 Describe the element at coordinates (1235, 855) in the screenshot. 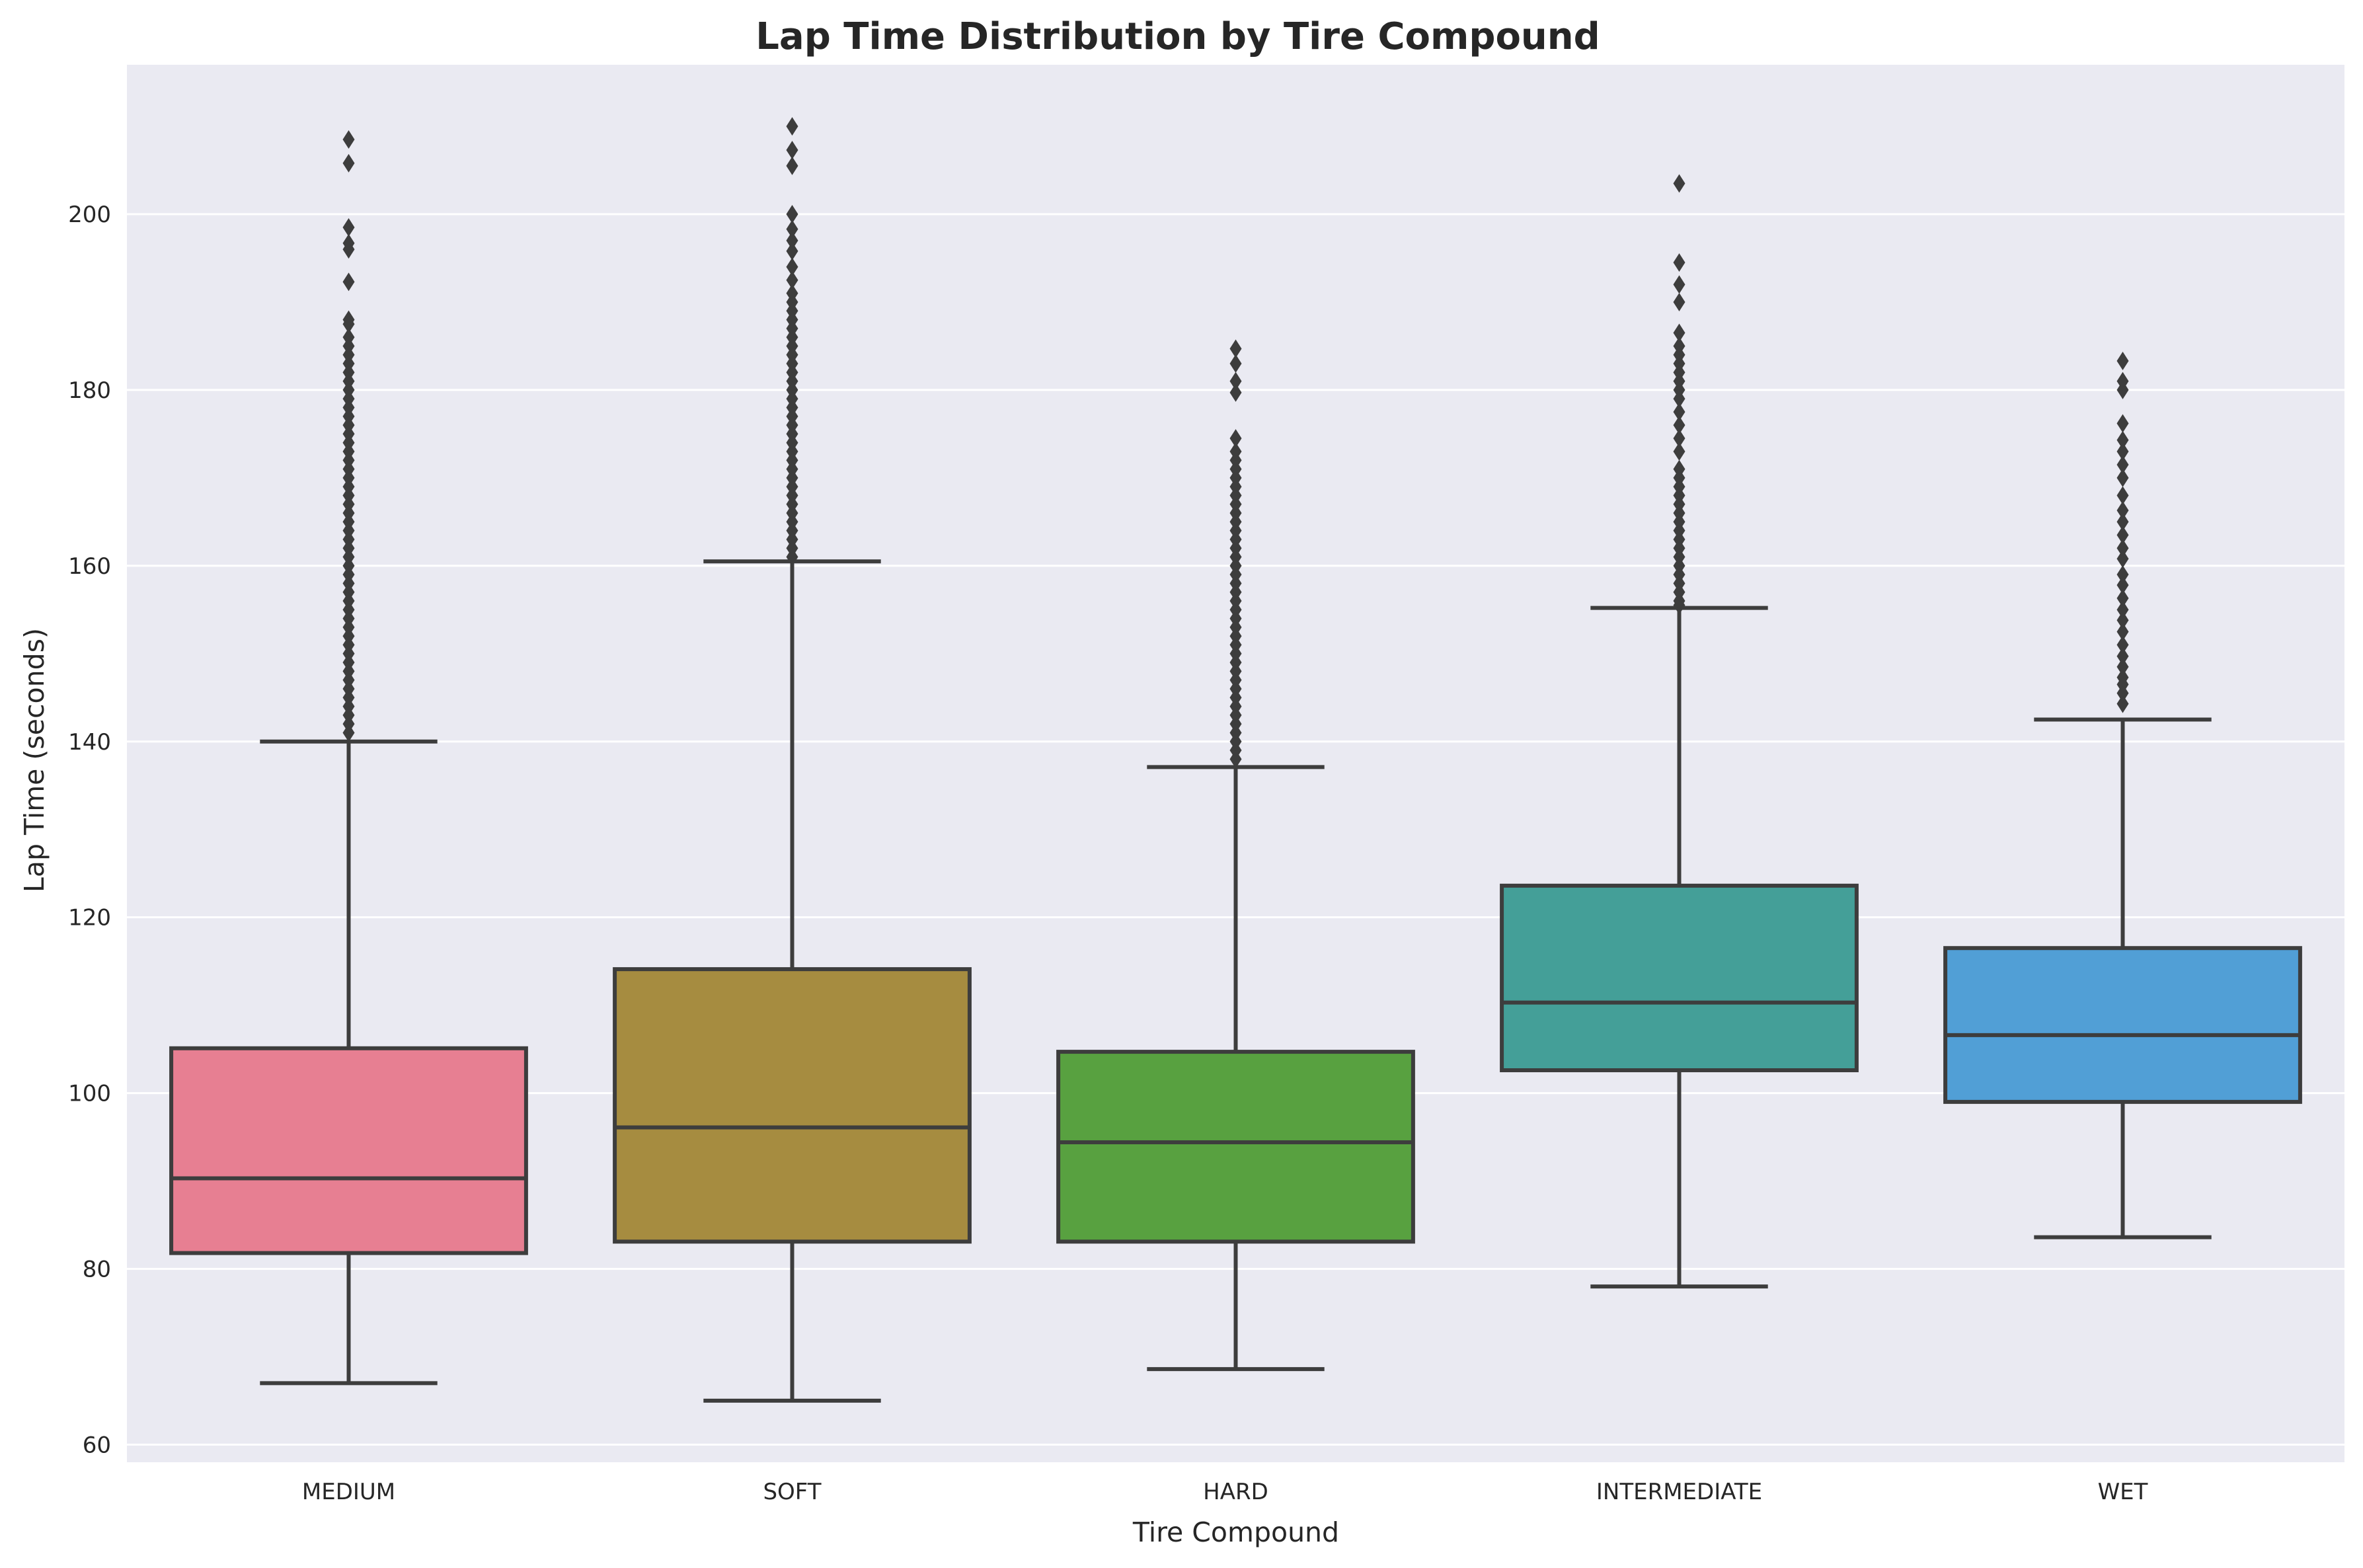

I see `box-group-hard` at that location.